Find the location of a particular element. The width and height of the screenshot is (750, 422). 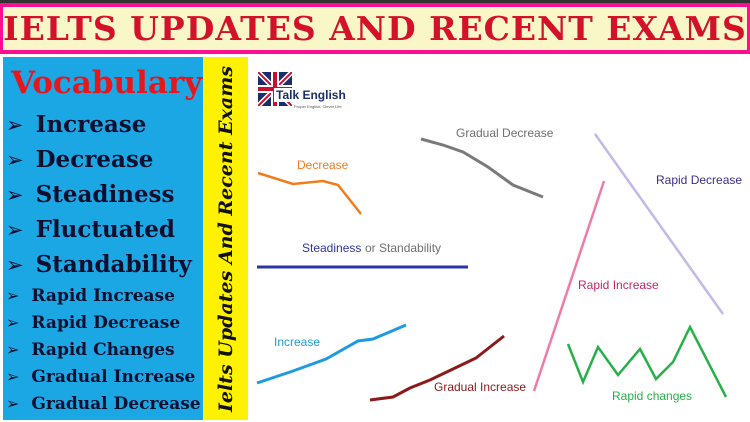

vocabulary-item-label: Fluctuated is located at coordinates (105, 229).